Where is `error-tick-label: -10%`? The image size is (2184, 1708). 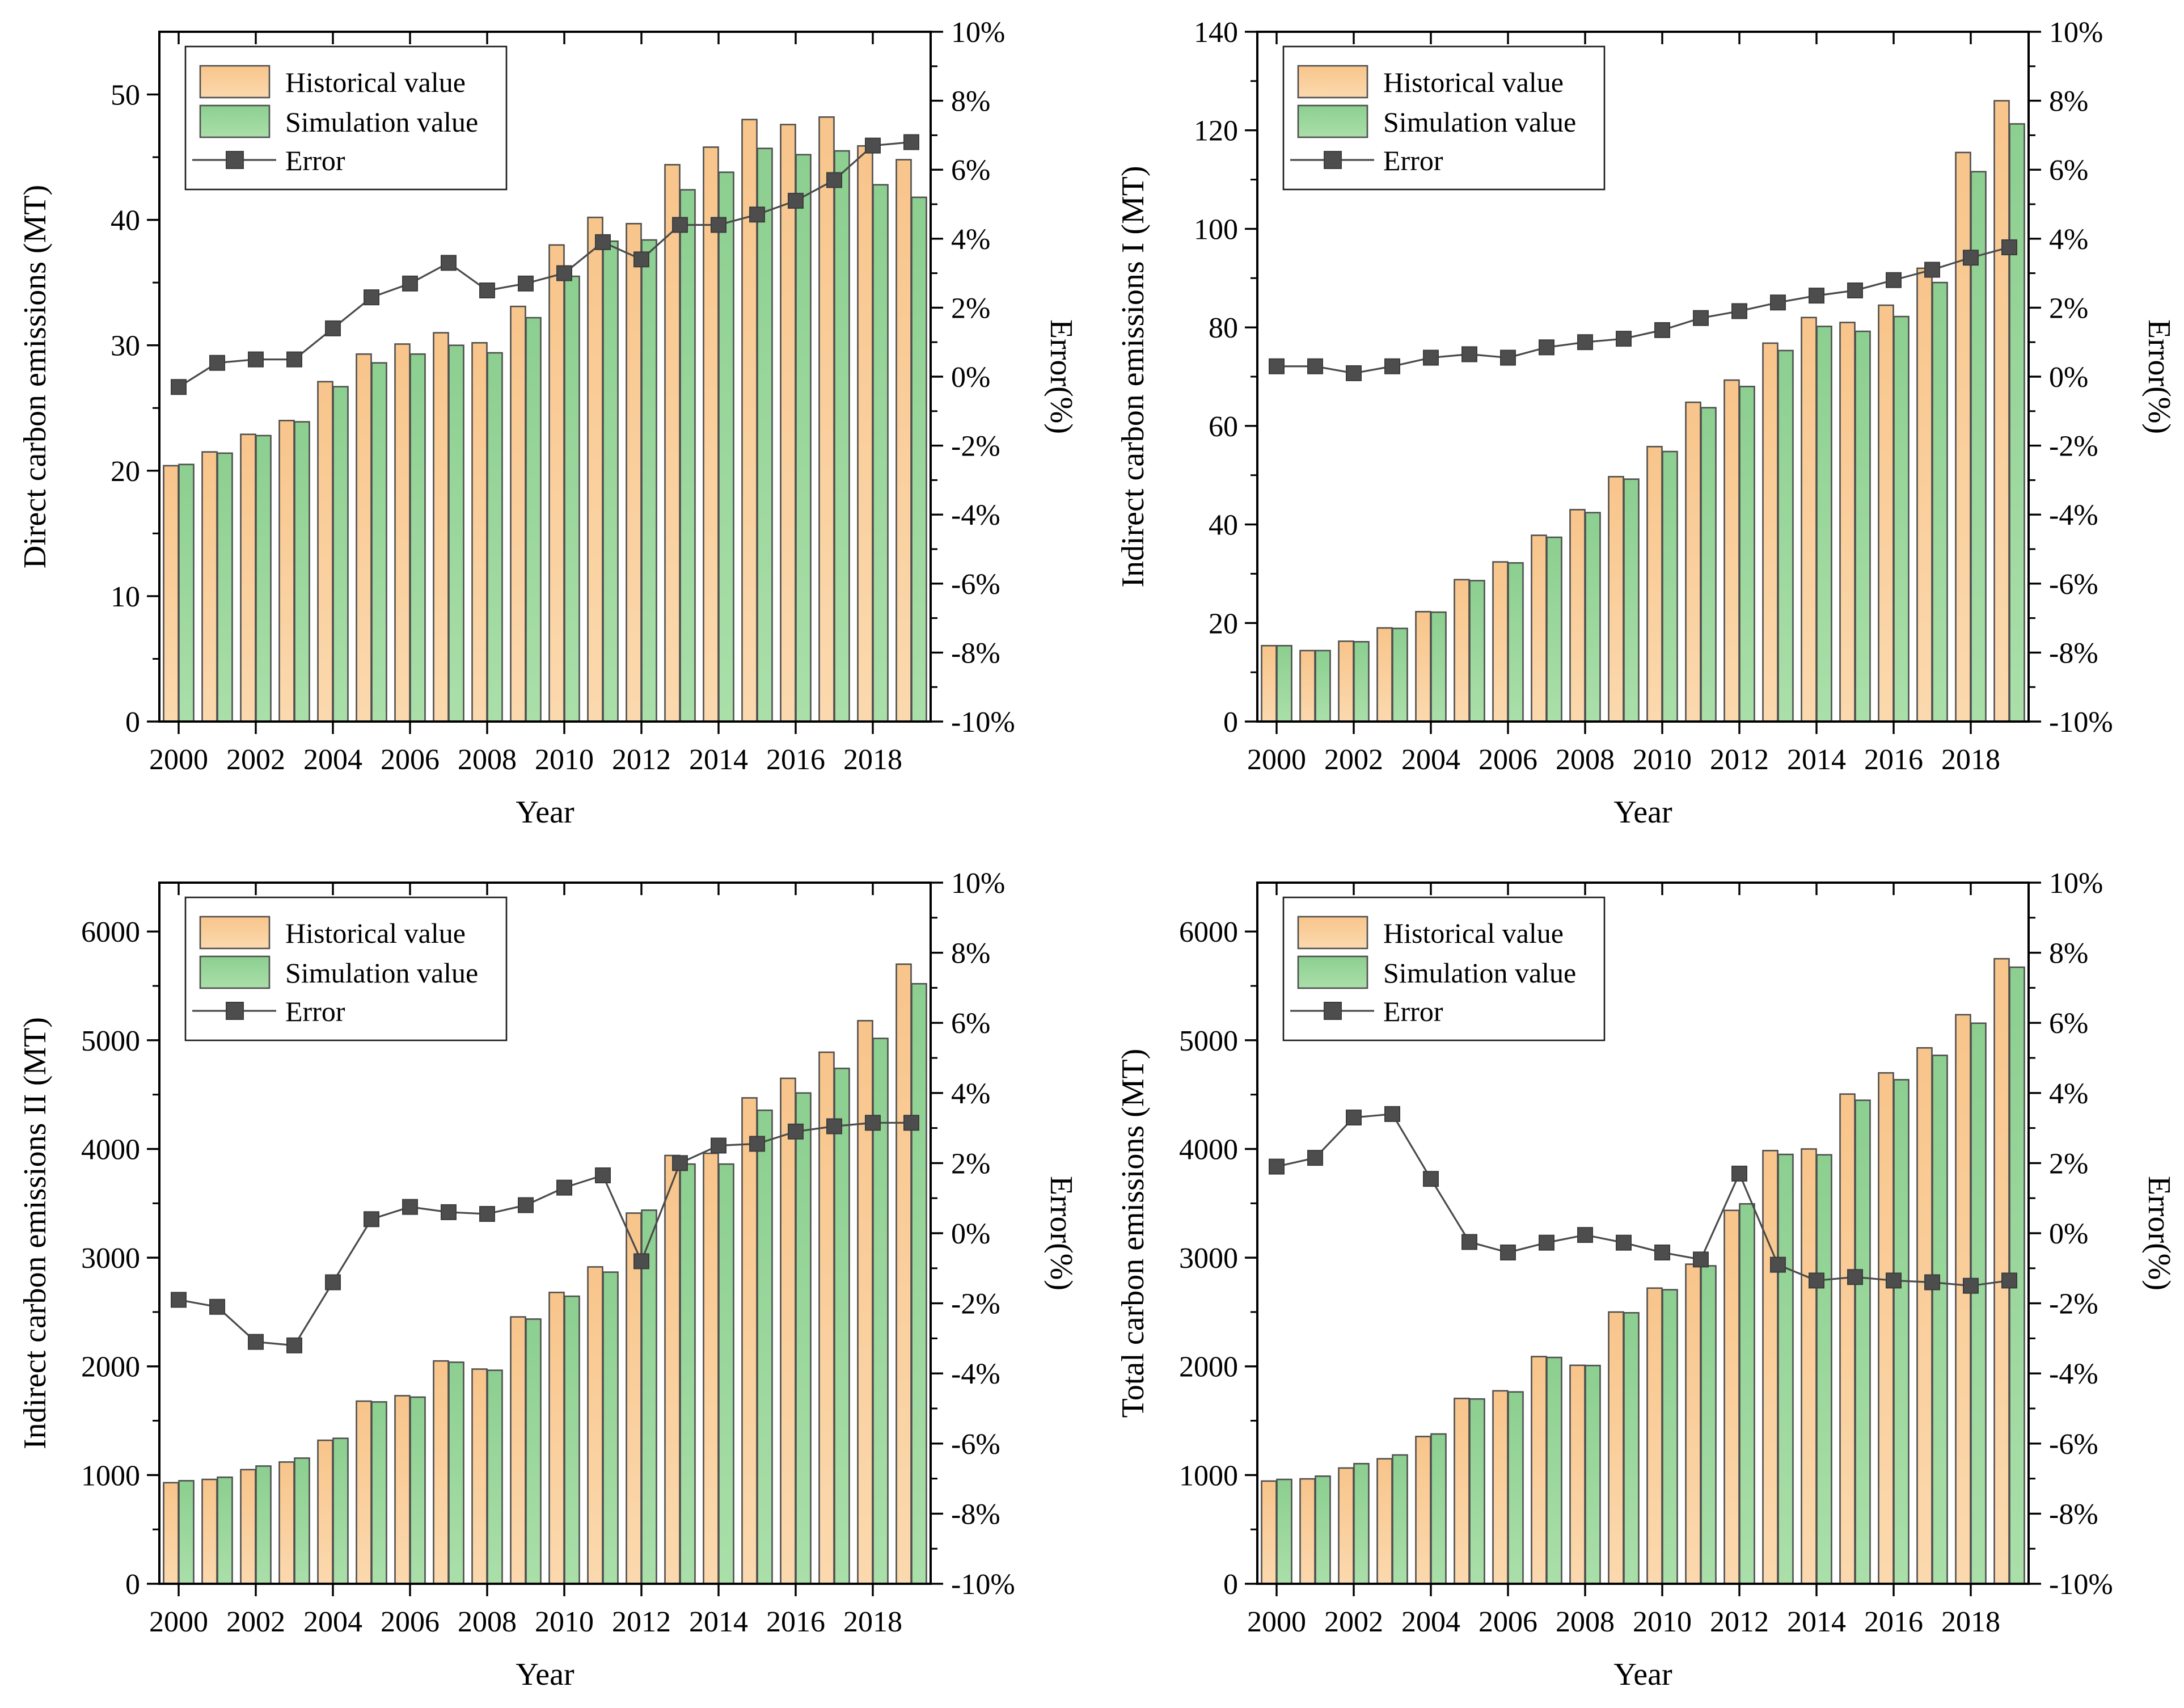
error-tick-label: -10% is located at coordinates (2081, 722).